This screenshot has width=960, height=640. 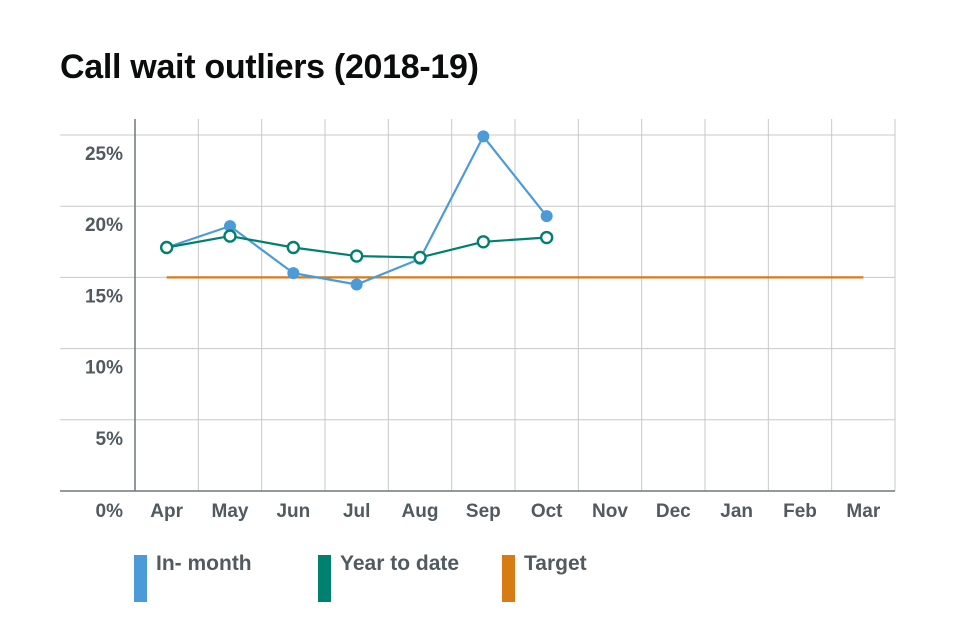 What do you see at coordinates (166, 511) in the screenshot?
I see `x-tick-label-apr: Apr` at bounding box center [166, 511].